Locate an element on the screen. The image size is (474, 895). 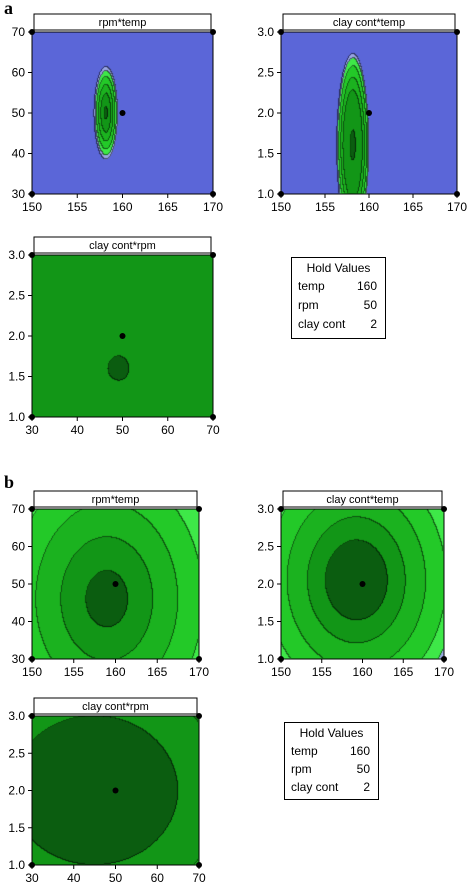
y-tick-label: 40 is located at coordinates (19, 622).